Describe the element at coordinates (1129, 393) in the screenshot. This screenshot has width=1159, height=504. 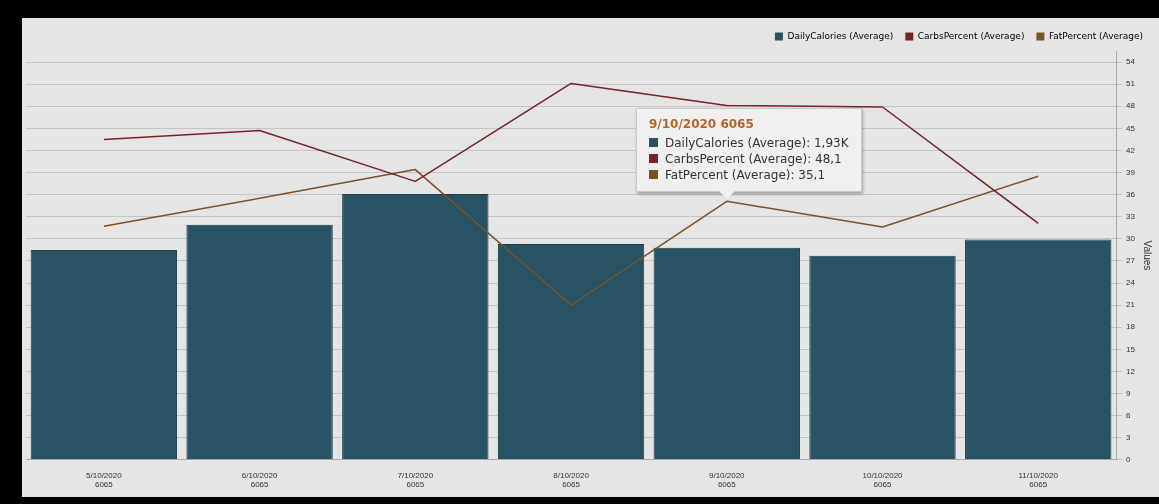
I see `y-tick-label: 9` at that location.